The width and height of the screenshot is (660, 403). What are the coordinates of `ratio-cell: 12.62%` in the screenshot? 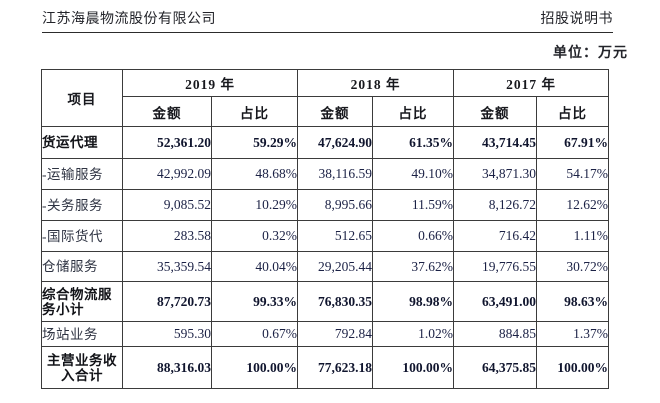 It's located at (572, 205).